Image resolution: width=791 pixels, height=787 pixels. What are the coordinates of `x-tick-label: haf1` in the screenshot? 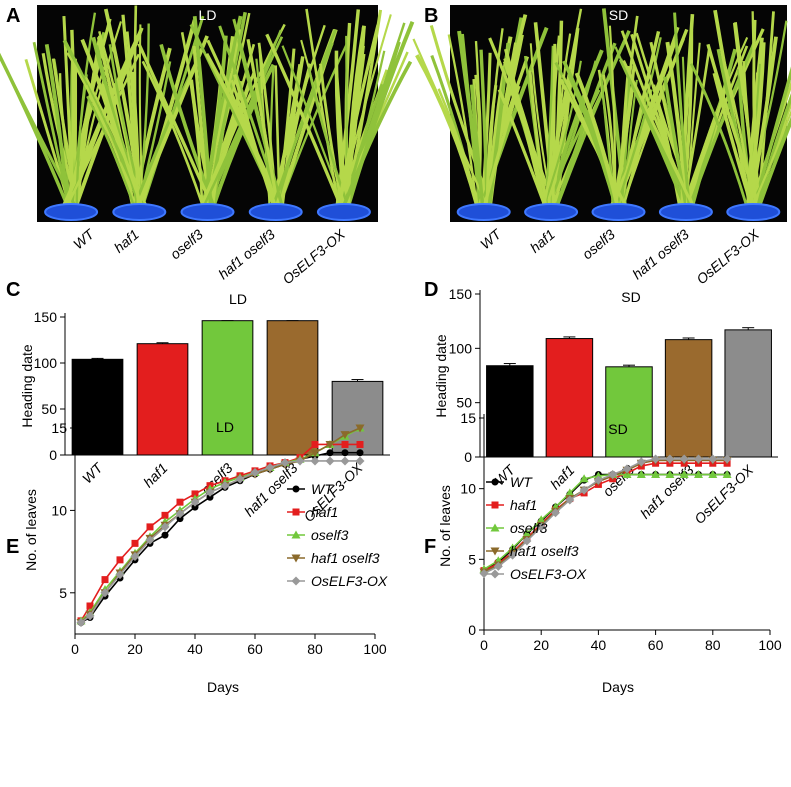 It's located at (155, 475).